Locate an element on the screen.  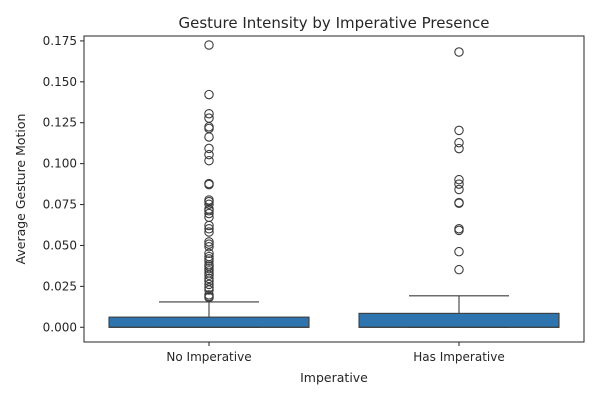
y-tick-label: 0.125 is located at coordinates (60, 123).